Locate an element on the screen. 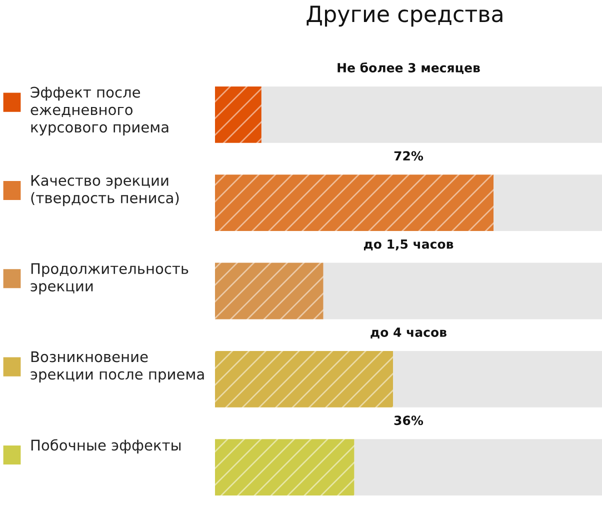 The image size is (602, 507). y-tick-label: Продолжительность эрекции is located at coordinates (109, 278).